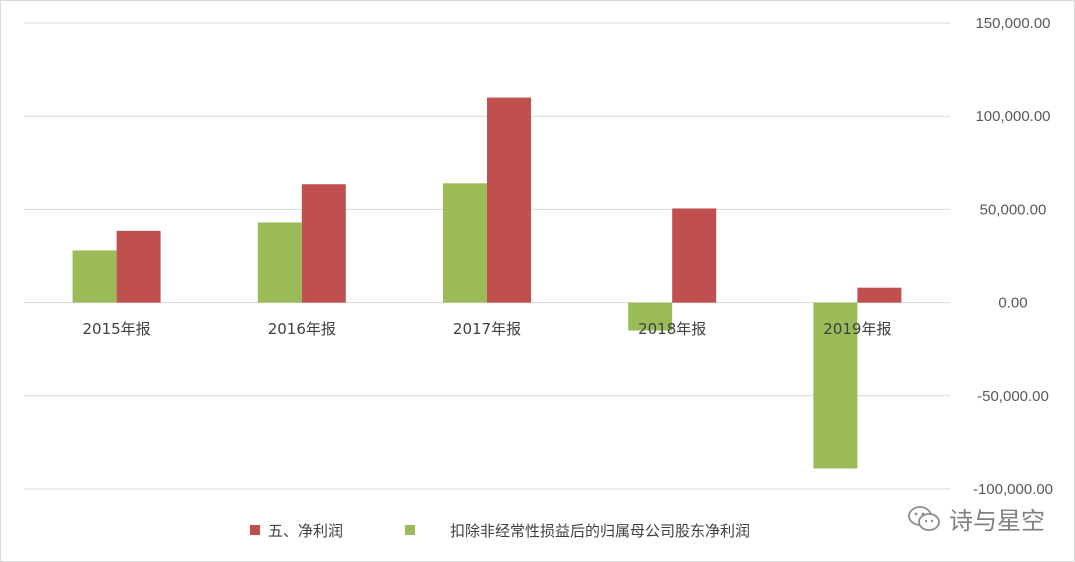  What do you see at coordinates (997, 521) in the screenshot?
I see `watermark-text: 诗与星空` at bounding box center [997, 521].